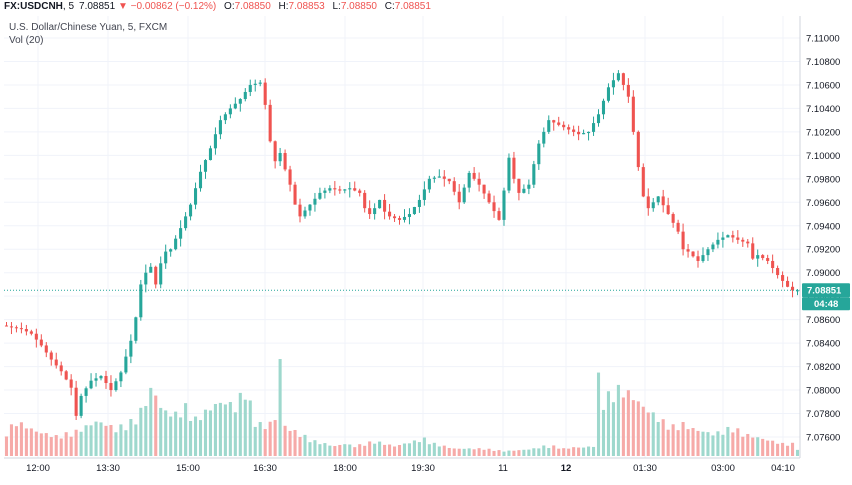 This screenshot has width=852, height=485. I want to click on volume-indicator-label: Vol (20), so click(26, 40).